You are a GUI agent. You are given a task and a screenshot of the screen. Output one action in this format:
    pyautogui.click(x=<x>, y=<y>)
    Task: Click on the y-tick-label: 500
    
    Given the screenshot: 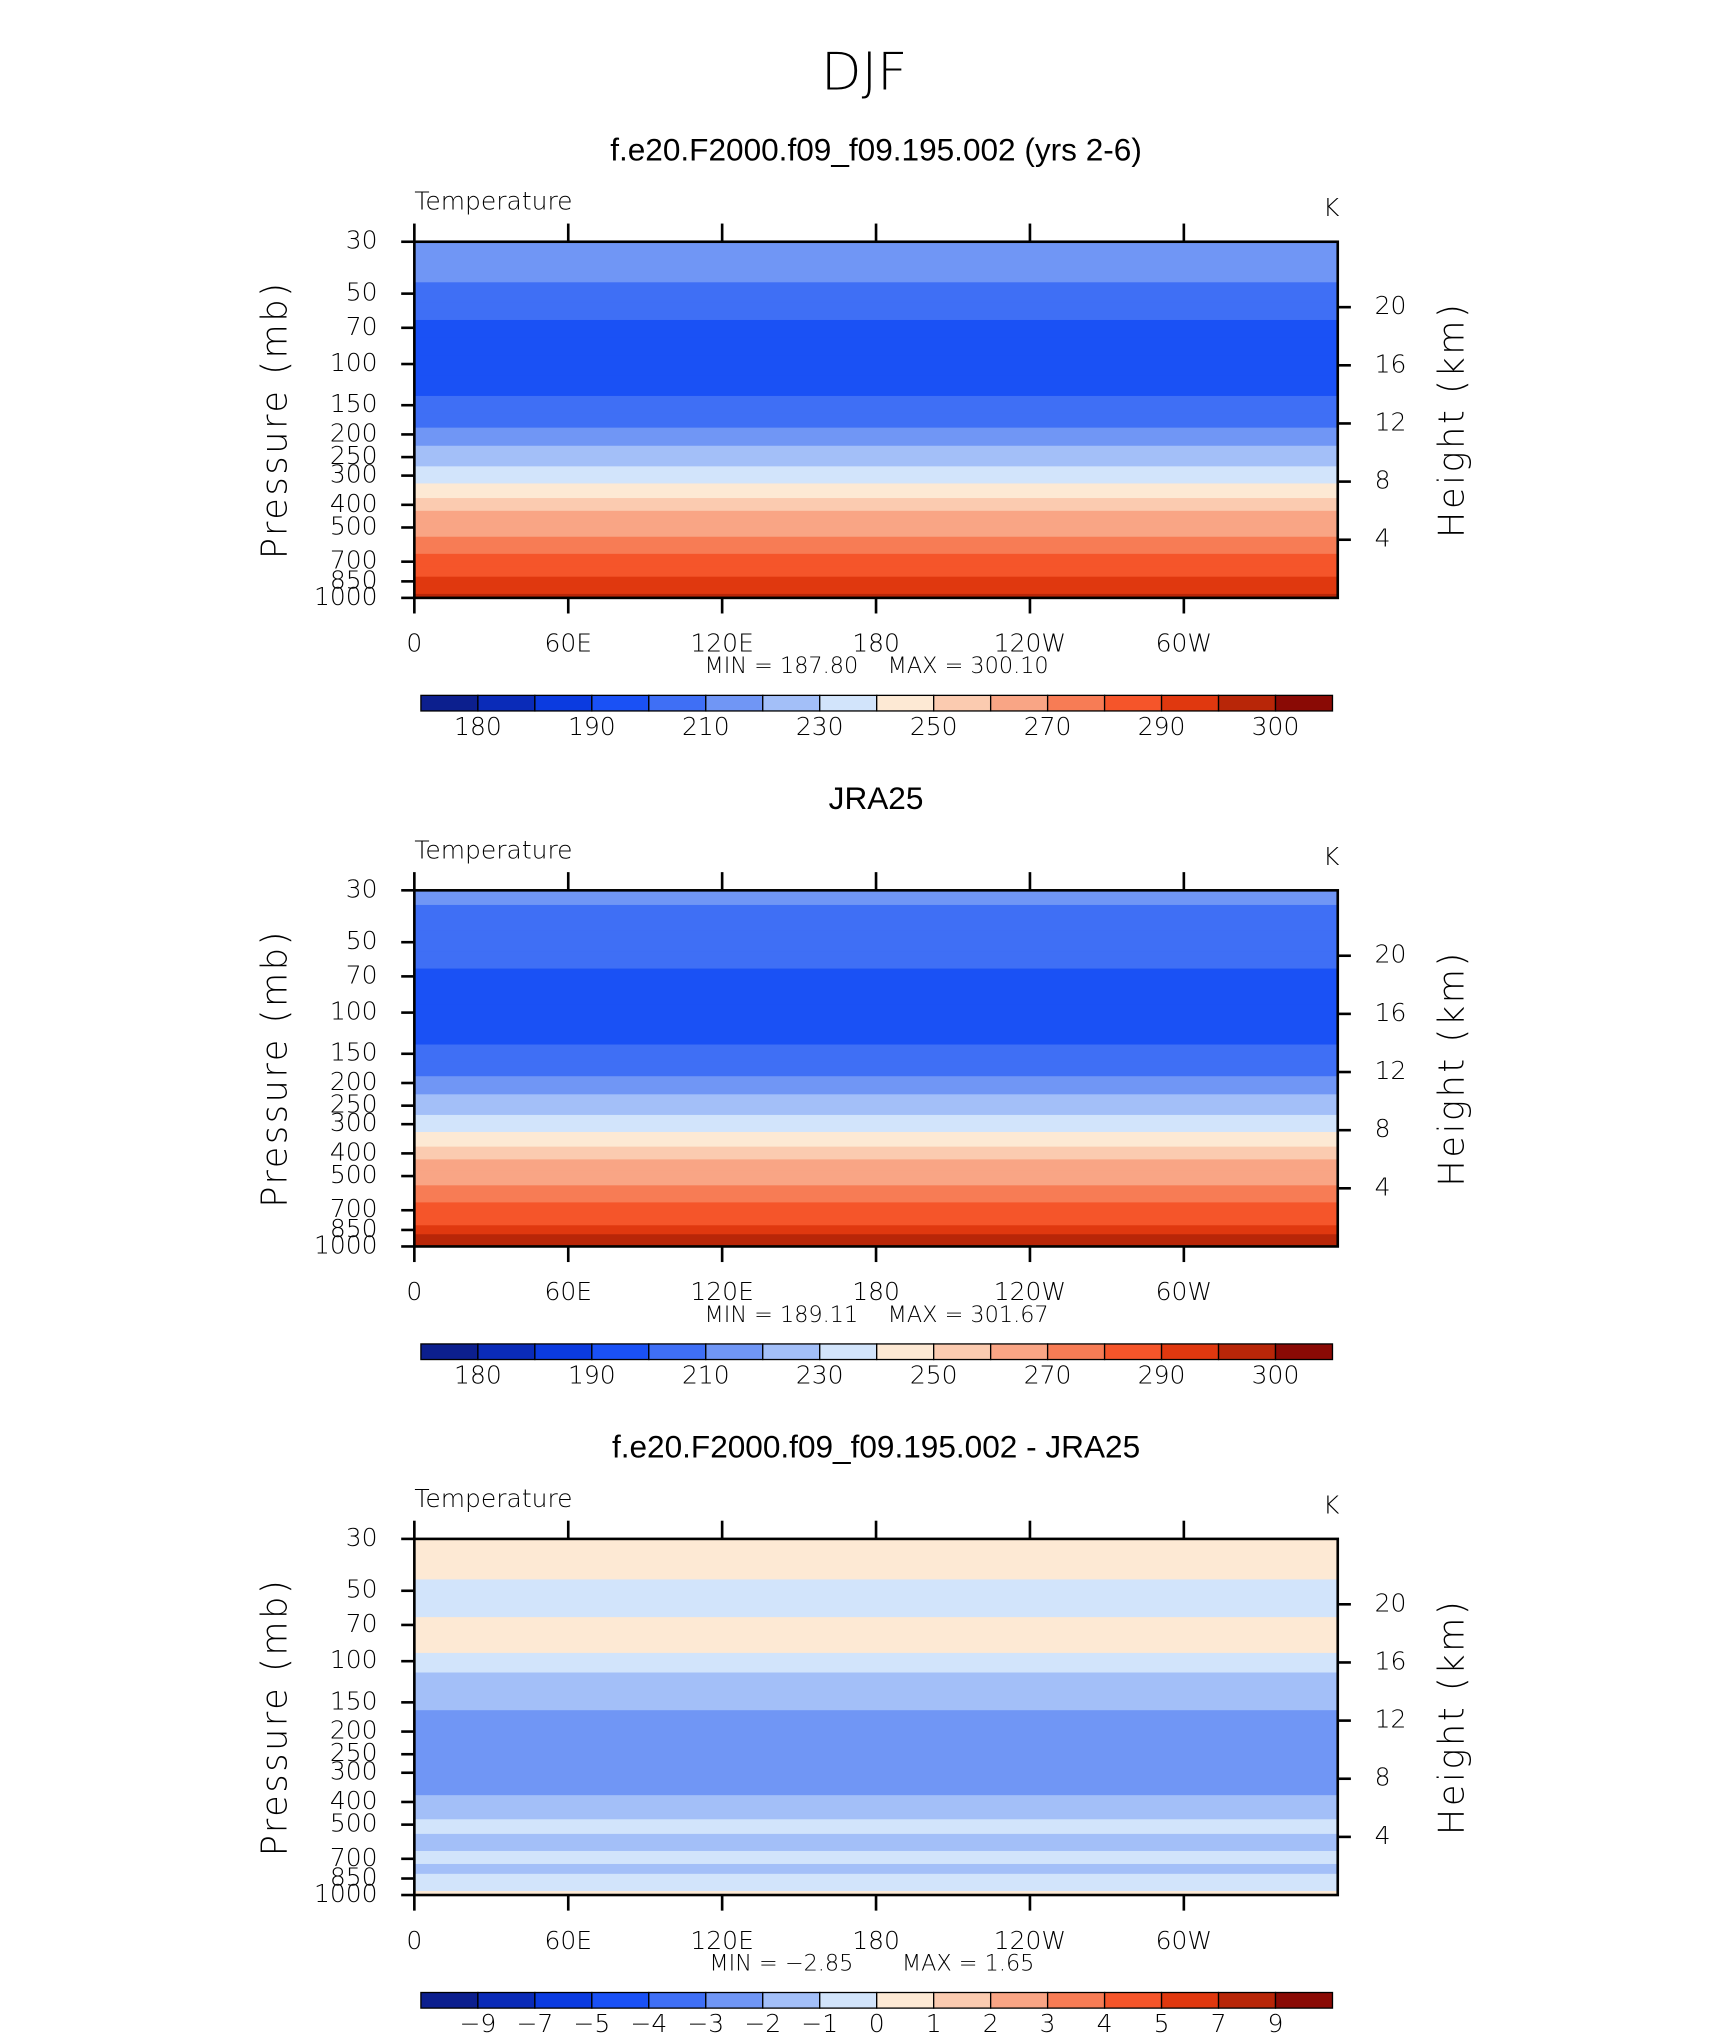 What is the action you would take?
    pyautogui.click(x=354, y=526)
    